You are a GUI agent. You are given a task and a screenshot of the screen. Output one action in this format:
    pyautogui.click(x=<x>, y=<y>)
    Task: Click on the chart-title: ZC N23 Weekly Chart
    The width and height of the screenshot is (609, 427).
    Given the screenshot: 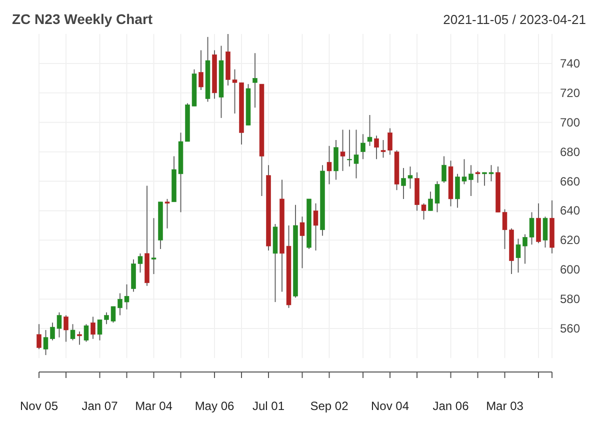 What is the action you would take?
    pyautogui.click(x=82, y=19)
    